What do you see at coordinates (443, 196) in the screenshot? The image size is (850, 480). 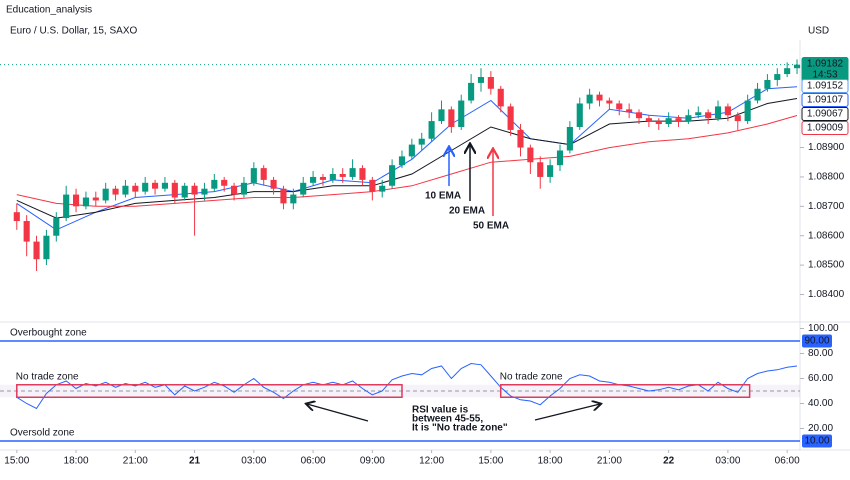 I see `ema-label: 10 EMA` at bounding box center [443, 196].